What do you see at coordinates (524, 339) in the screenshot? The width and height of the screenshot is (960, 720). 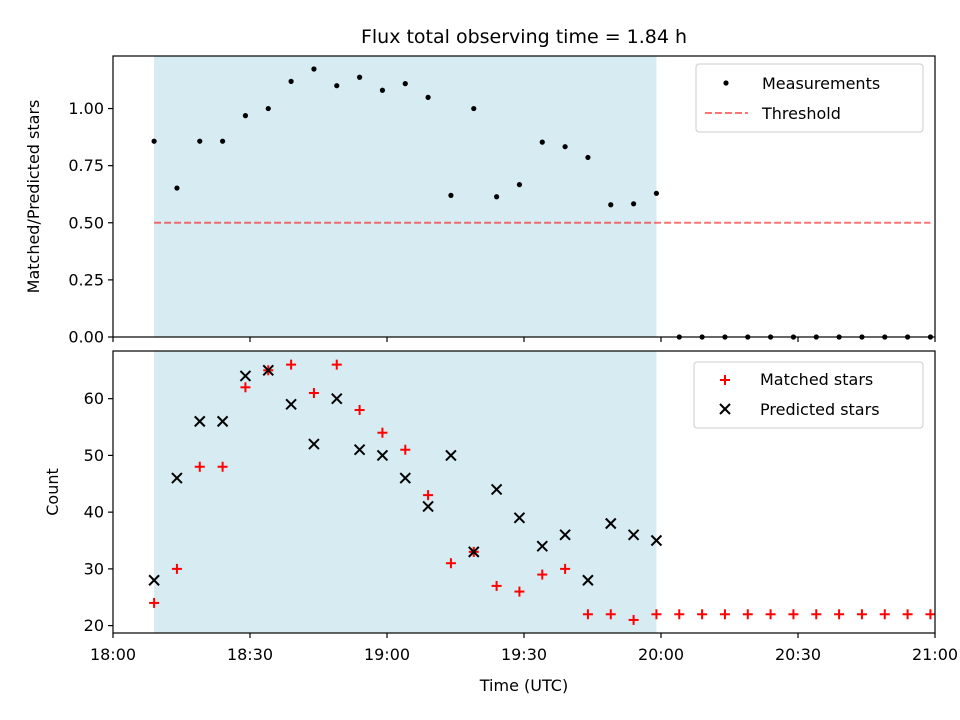 I see `top-x-ticks` at bounding box center [524, 339].